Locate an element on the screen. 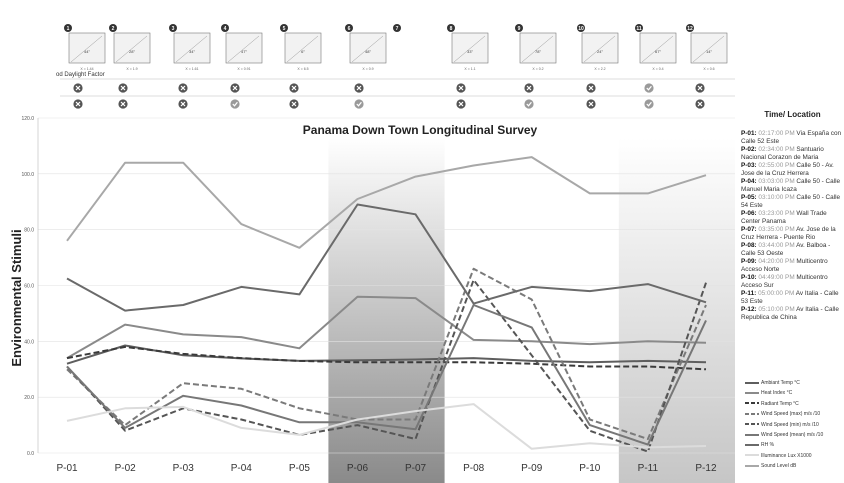 The height and width of the screenshot is (483, 844). daylight-note: X = 1.1 is located at coordinates (469, 69).